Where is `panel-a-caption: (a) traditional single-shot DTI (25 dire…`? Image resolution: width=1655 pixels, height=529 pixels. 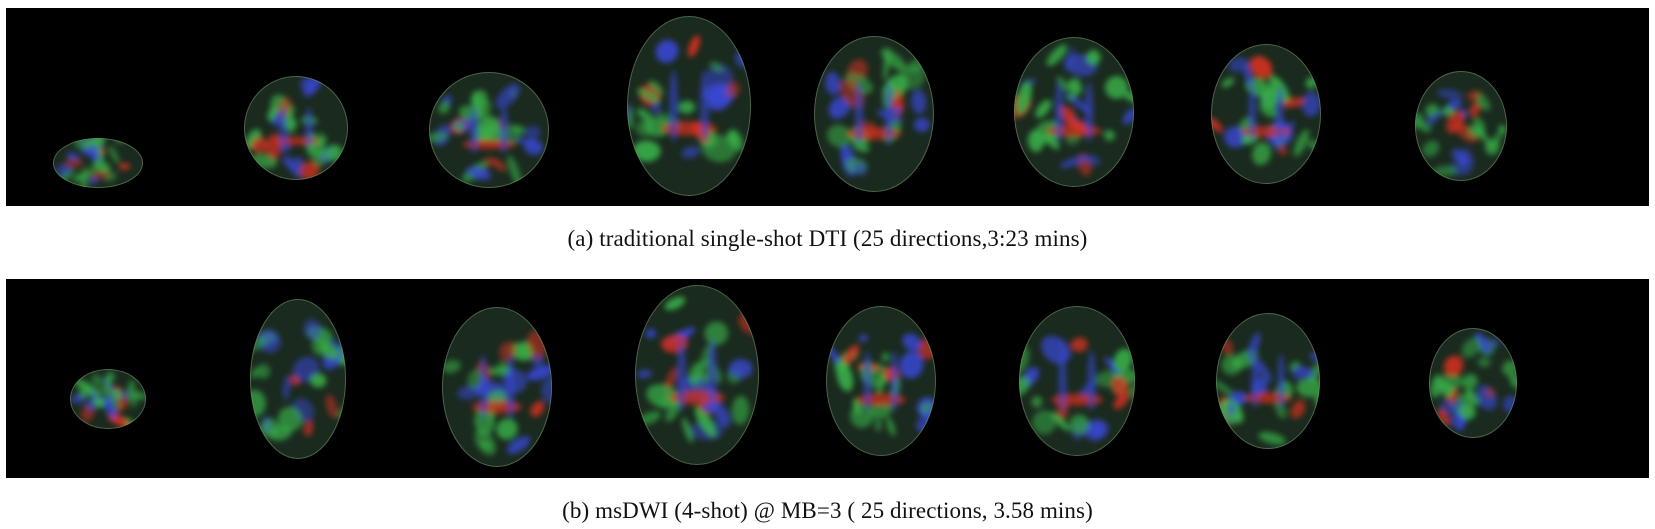
panel-a-caption: (a) traditional single-shot DTI (25 dire… is located at coordinates (827, 238).